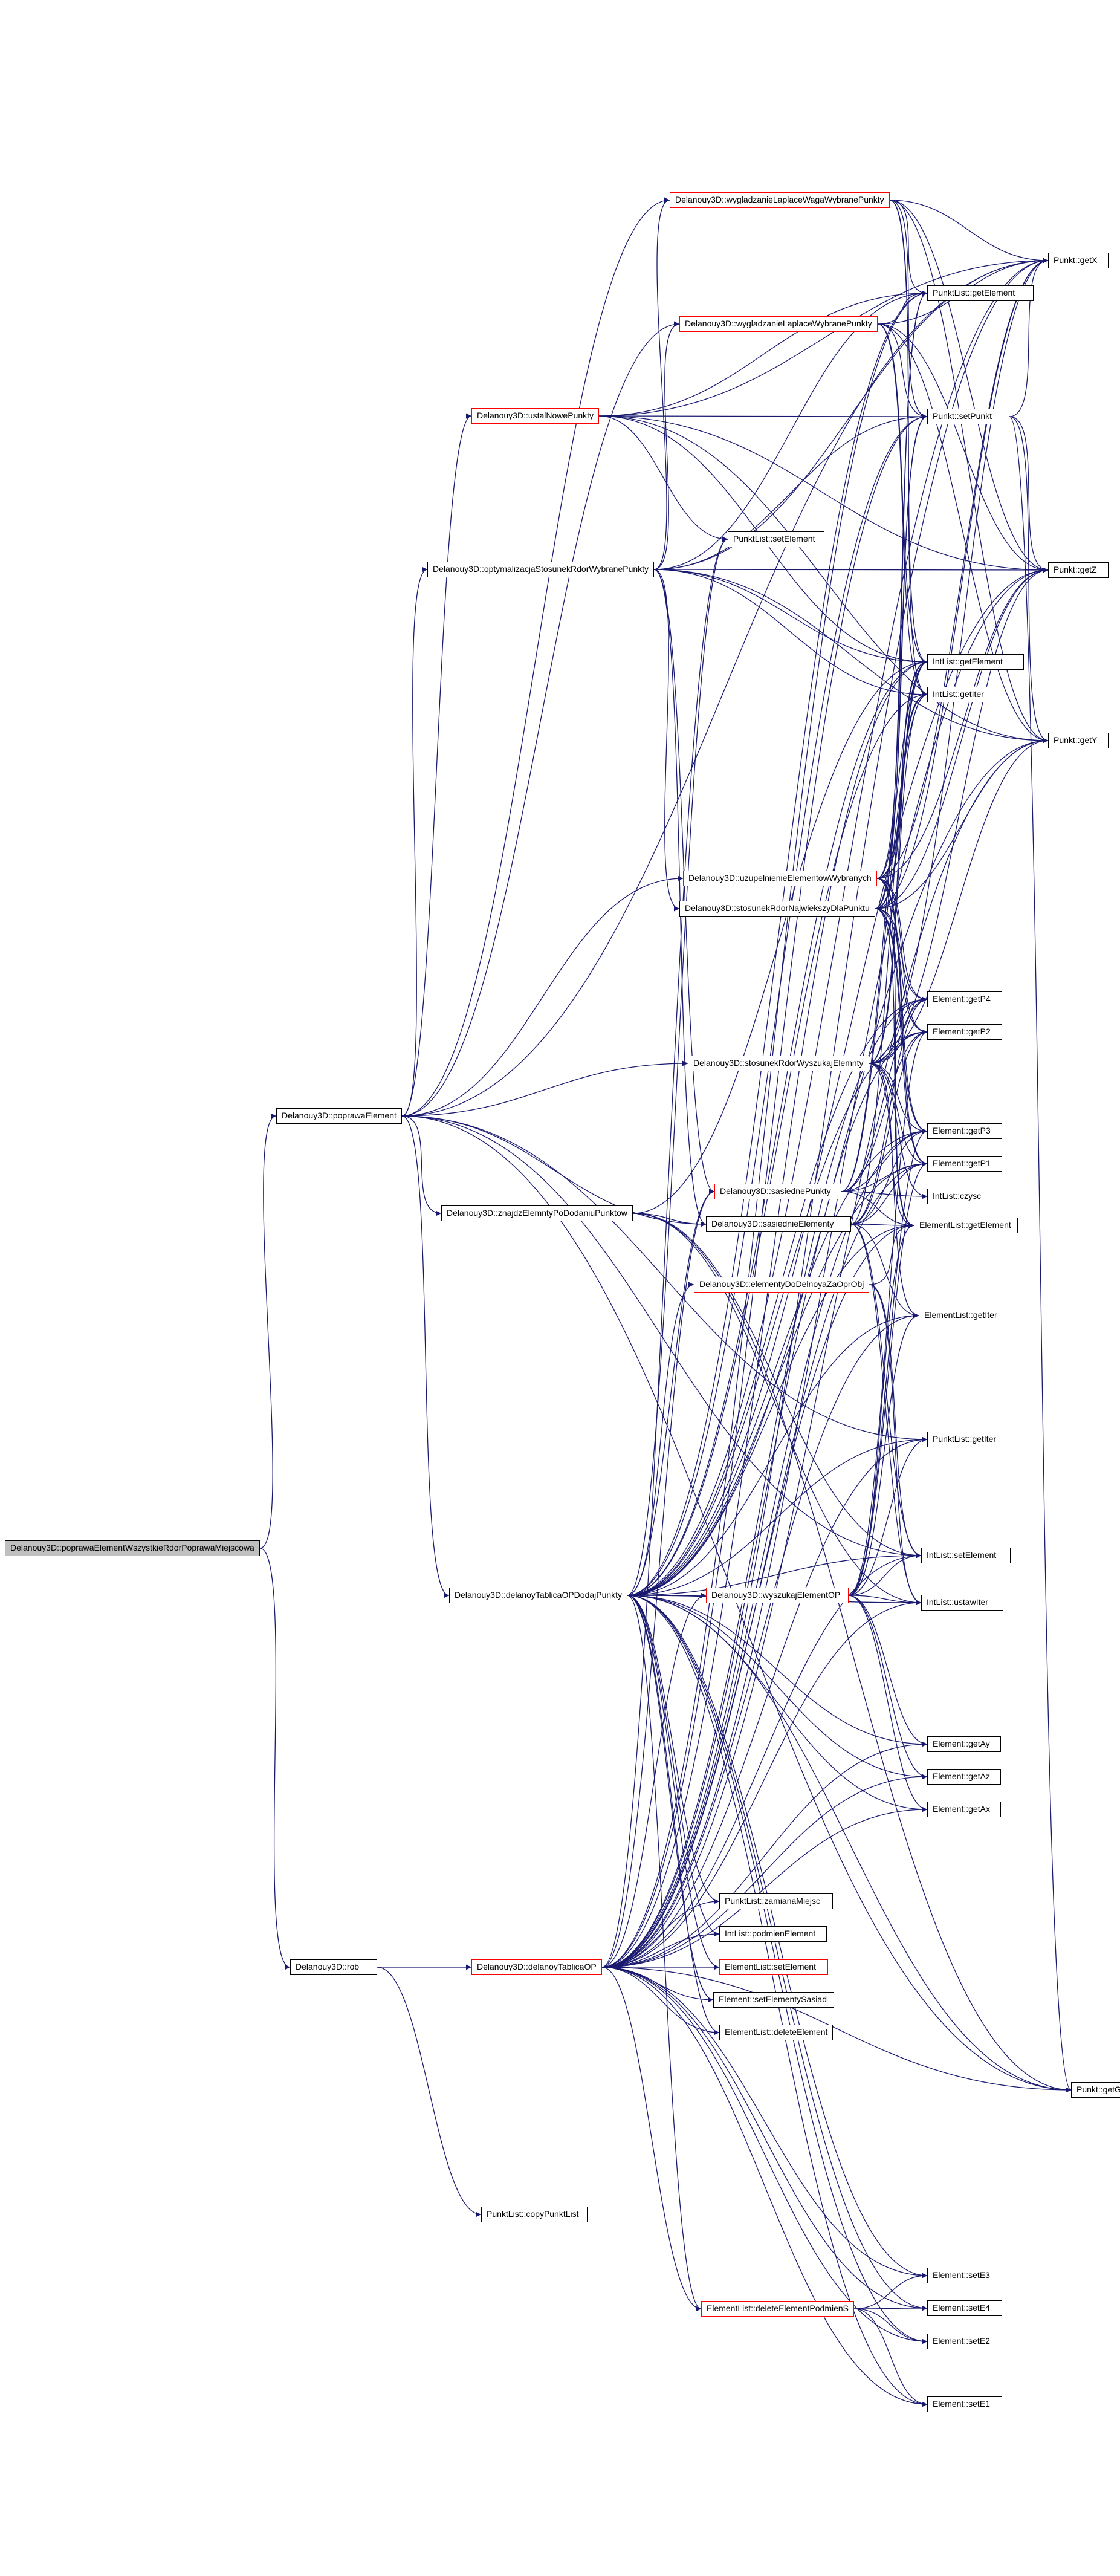 Image resolution: width=1120 pixels, height=2576 pixels. What do you see at coordinates (962, 1603) in the screenshot?
I see `node-ustaw-iter: IntList::ustawIter` at bounding box center [962, 1603].